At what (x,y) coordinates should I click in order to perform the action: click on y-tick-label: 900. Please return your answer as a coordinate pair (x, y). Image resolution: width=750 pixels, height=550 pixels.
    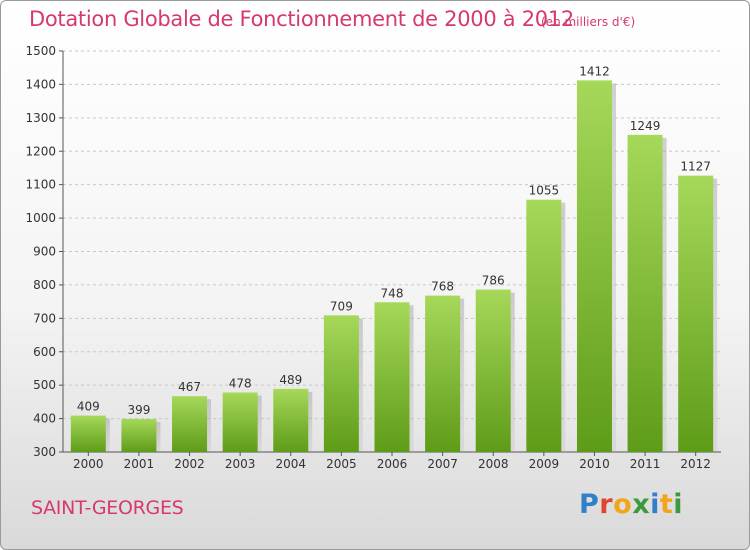
    Looking at the image, I should click on (44, 252).